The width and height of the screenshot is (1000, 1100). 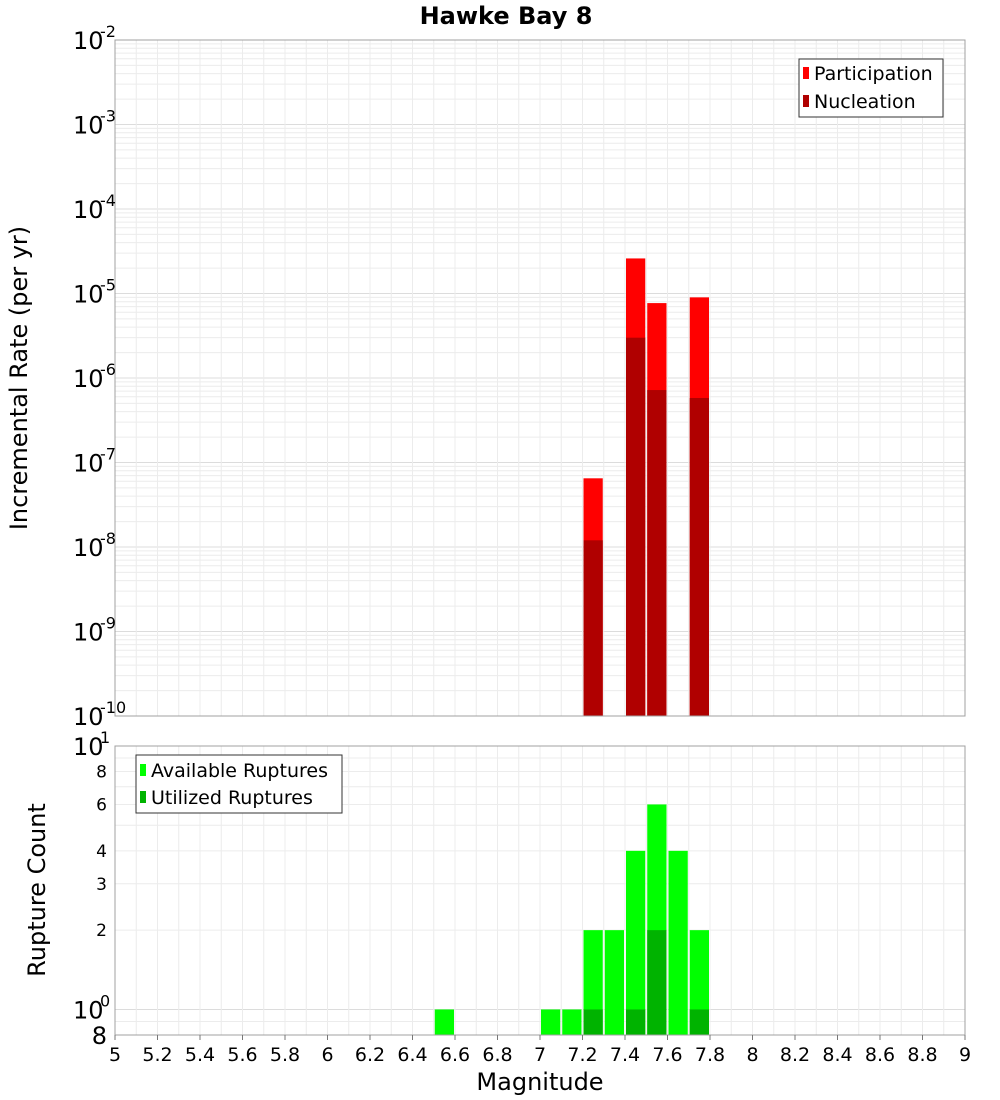 What do you see at coordinates (108, 285) in the screenshot?
I see `rate-y-tick-label-exponent: -5` at bounding box center [108, 285].